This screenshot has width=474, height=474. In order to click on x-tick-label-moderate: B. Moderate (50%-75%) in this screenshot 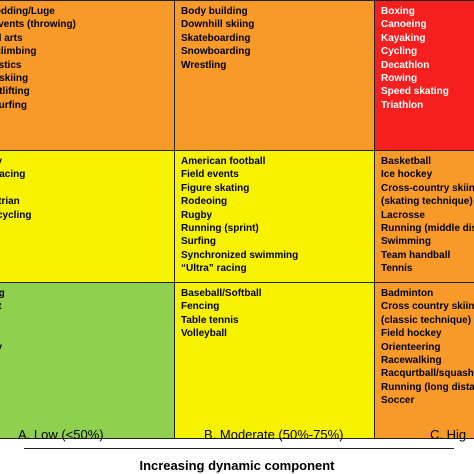, I will do `click(274, 434)`.